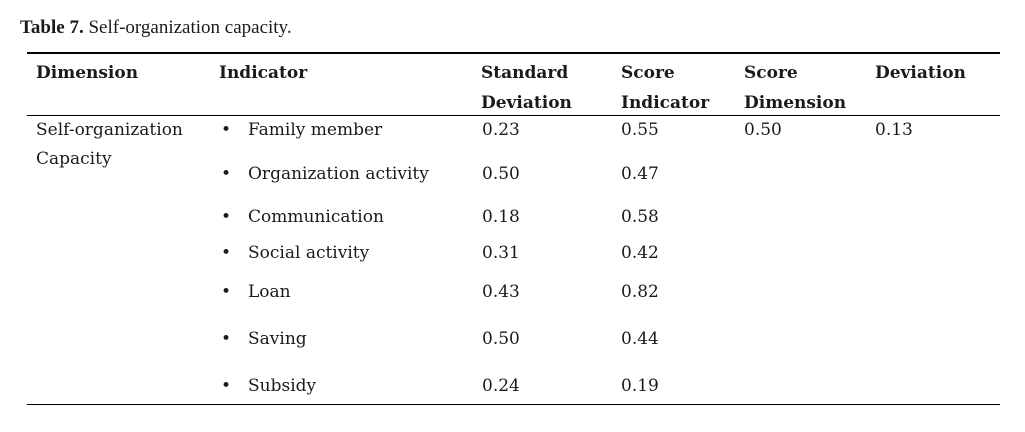 The height and width of the screenshot is (432, 1025). I want to click on score-cell: 0.44, so click(640, 339).